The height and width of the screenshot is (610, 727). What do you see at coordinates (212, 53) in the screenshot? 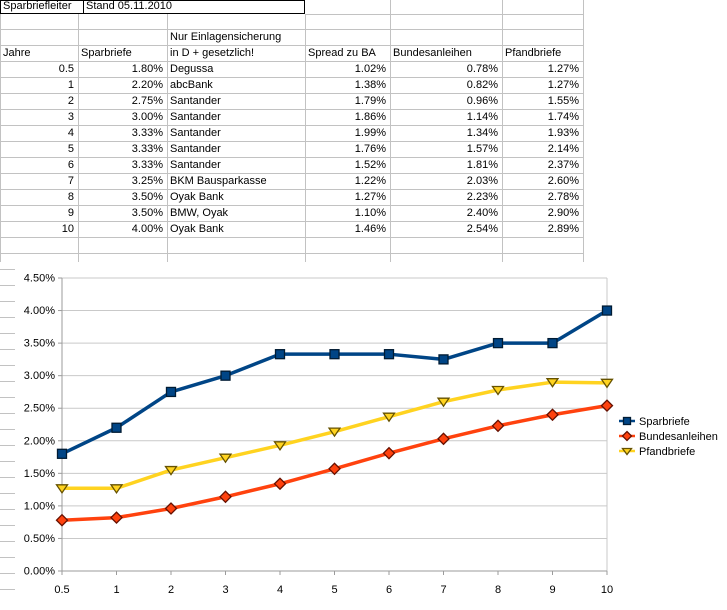
I see `column-header-anbieter: in D + gesetzlich!` at bounding box center [212, 53].